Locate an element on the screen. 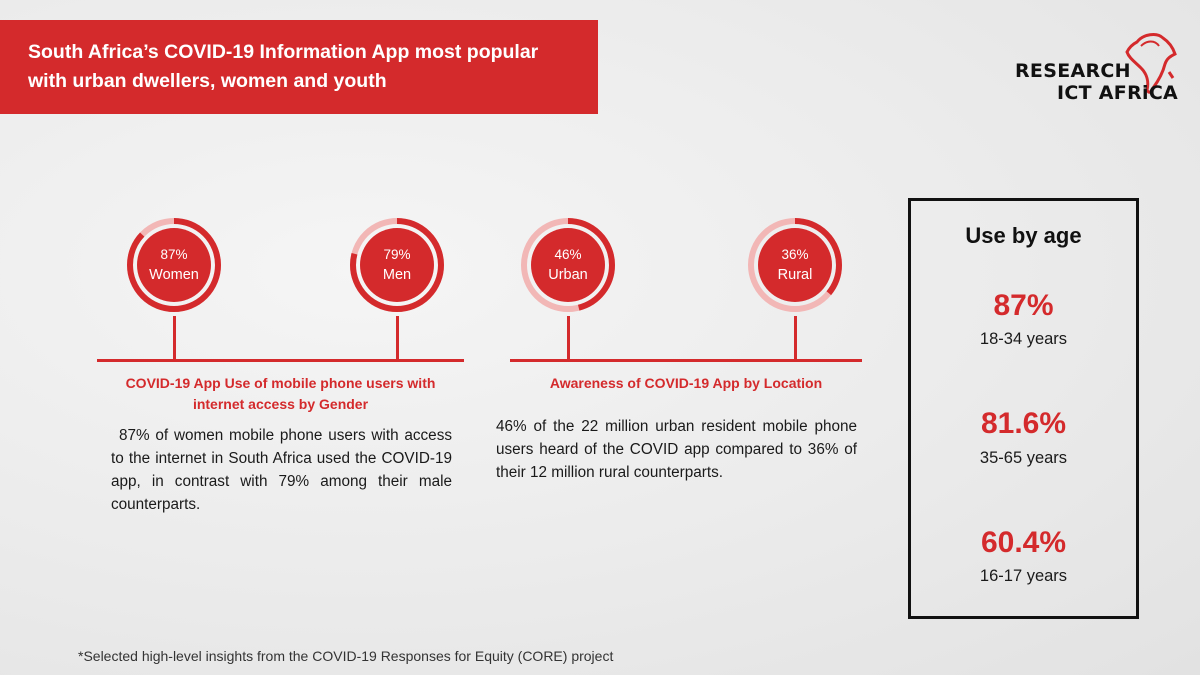 This screenshot has height=675, width=1200. connector-urban is located at coordinates (568, 338).